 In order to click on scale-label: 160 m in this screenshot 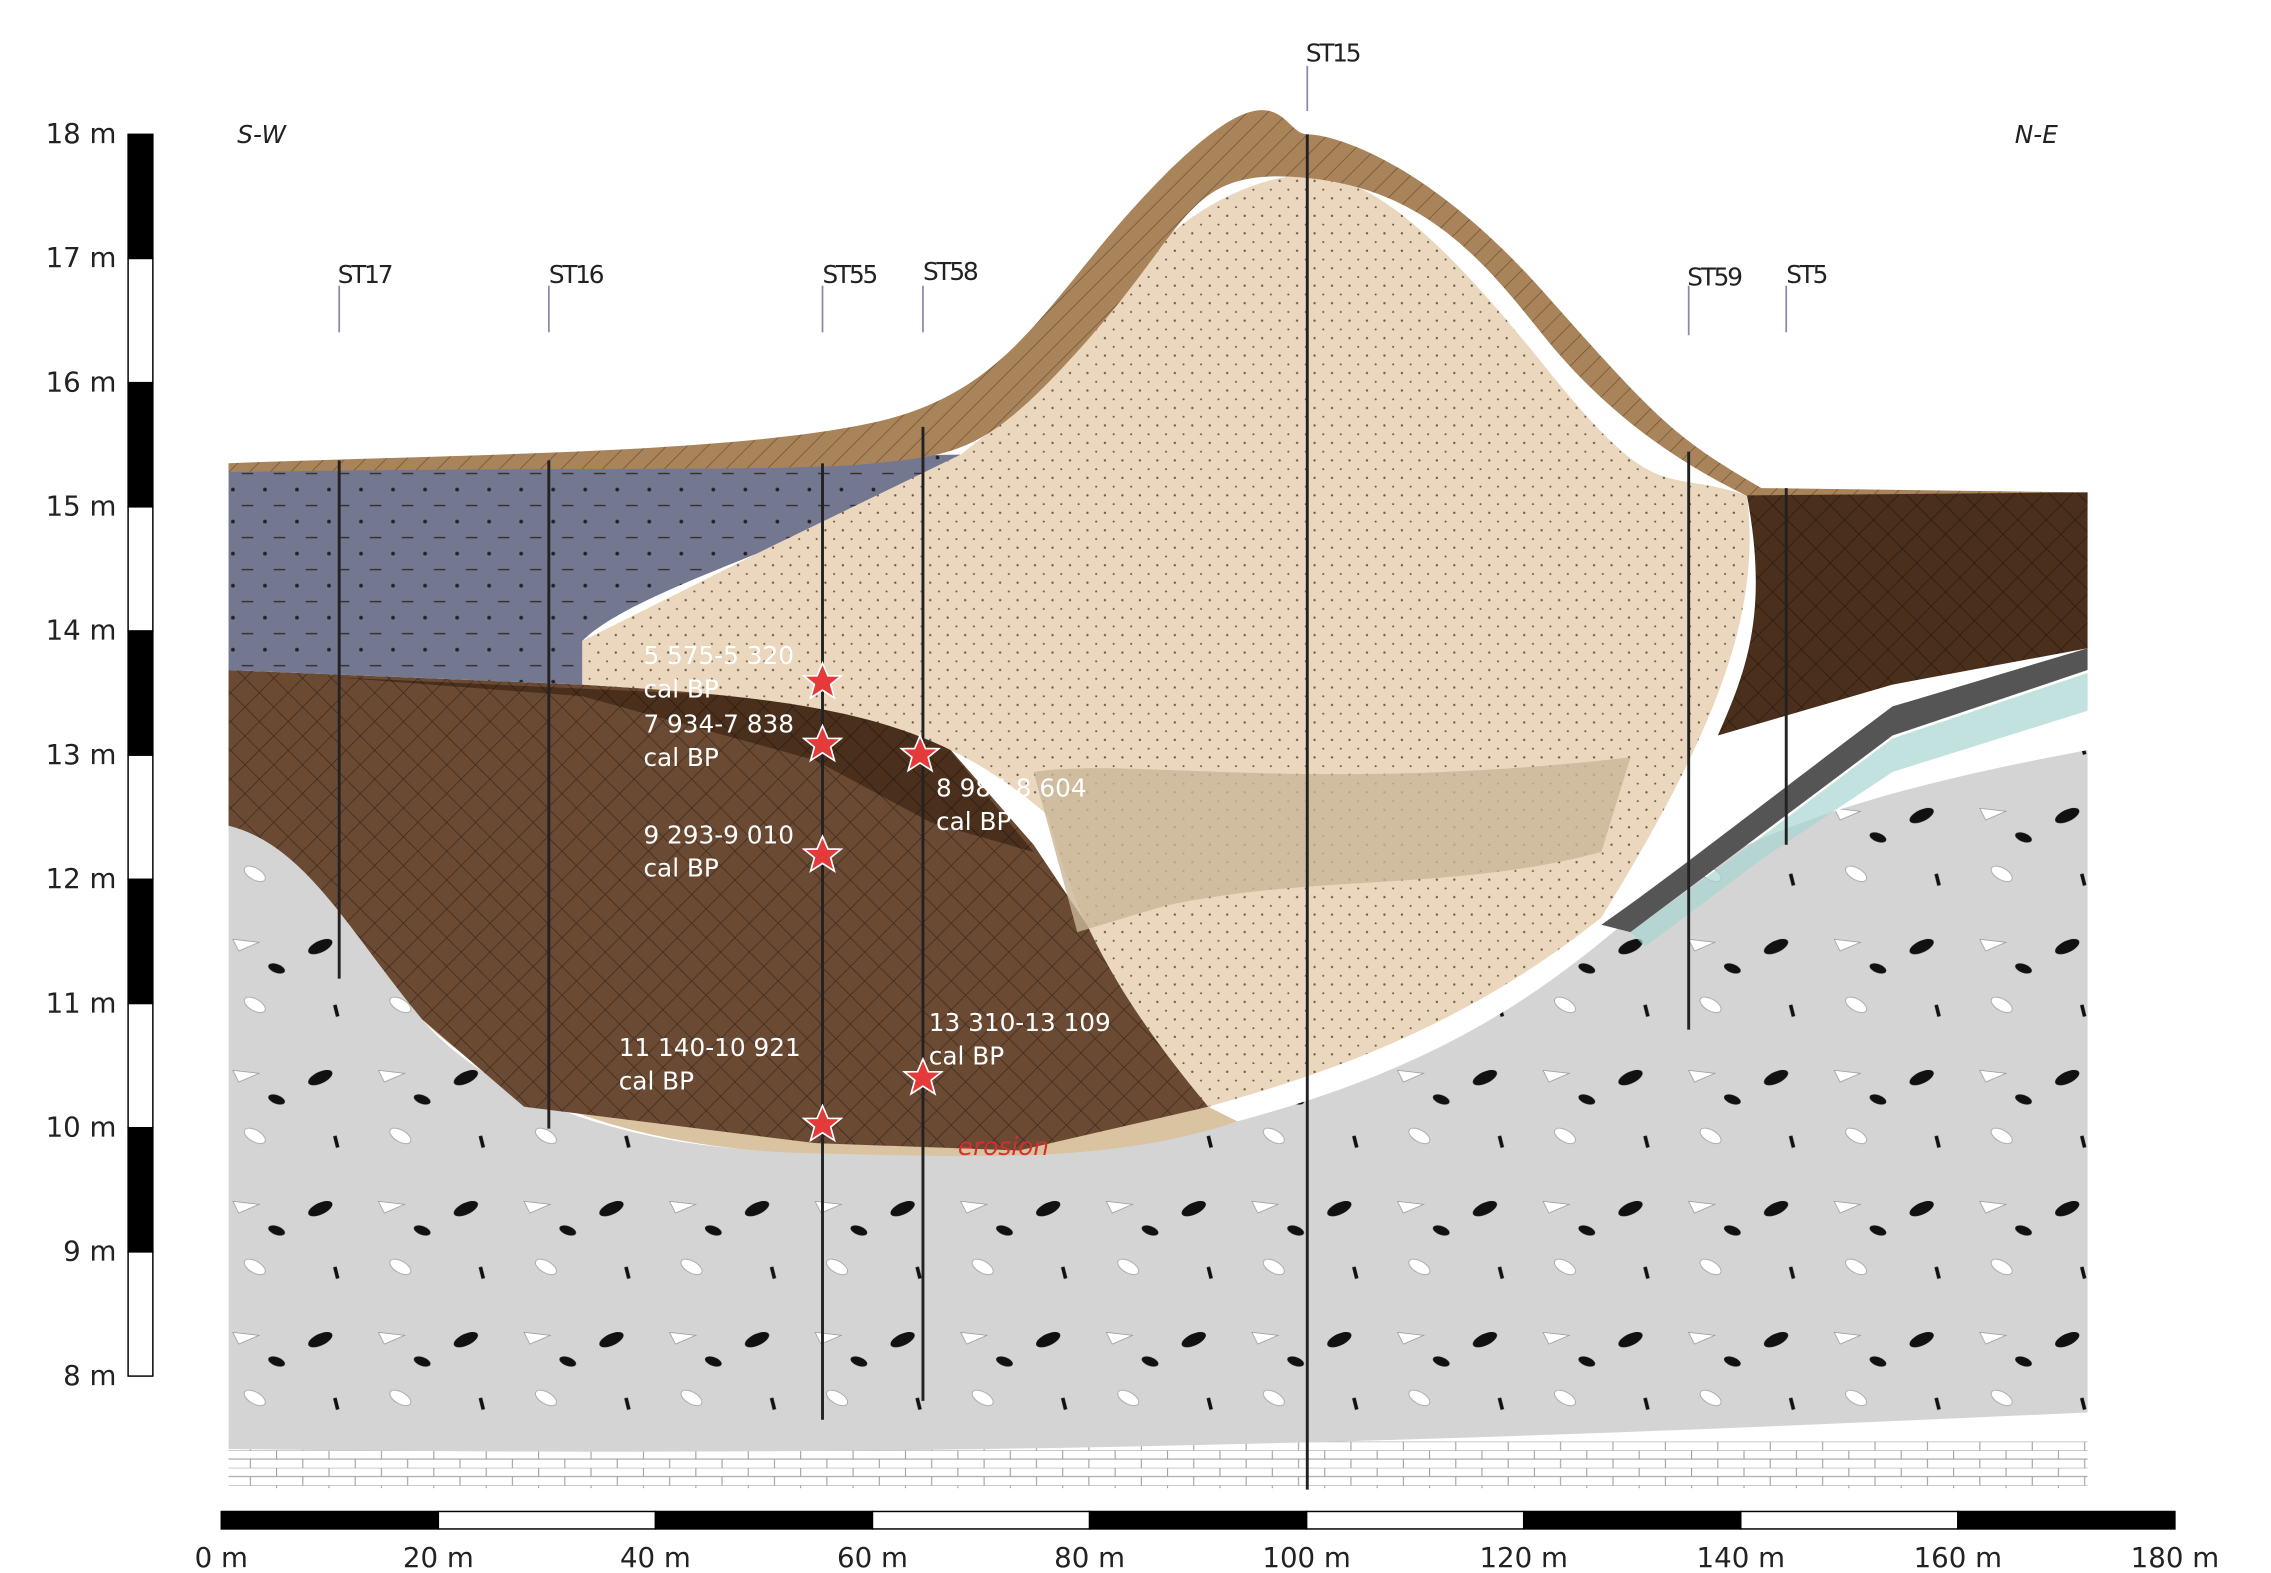, I will do `click(1958, 1557)`.